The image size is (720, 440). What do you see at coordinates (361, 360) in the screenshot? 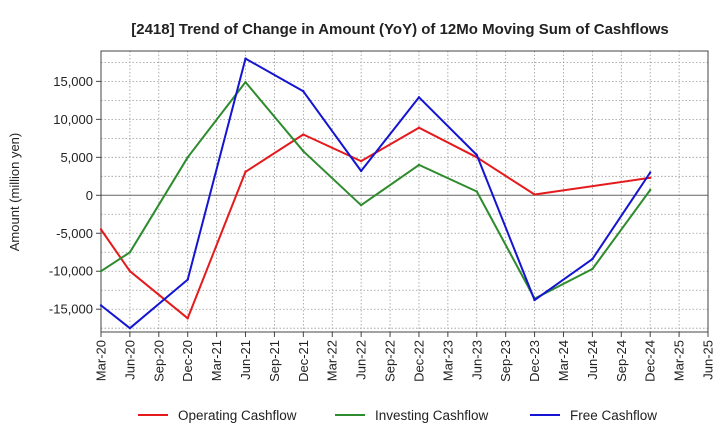
I see `x-tick-label: Jun-22` at bounding box center [361, 360].